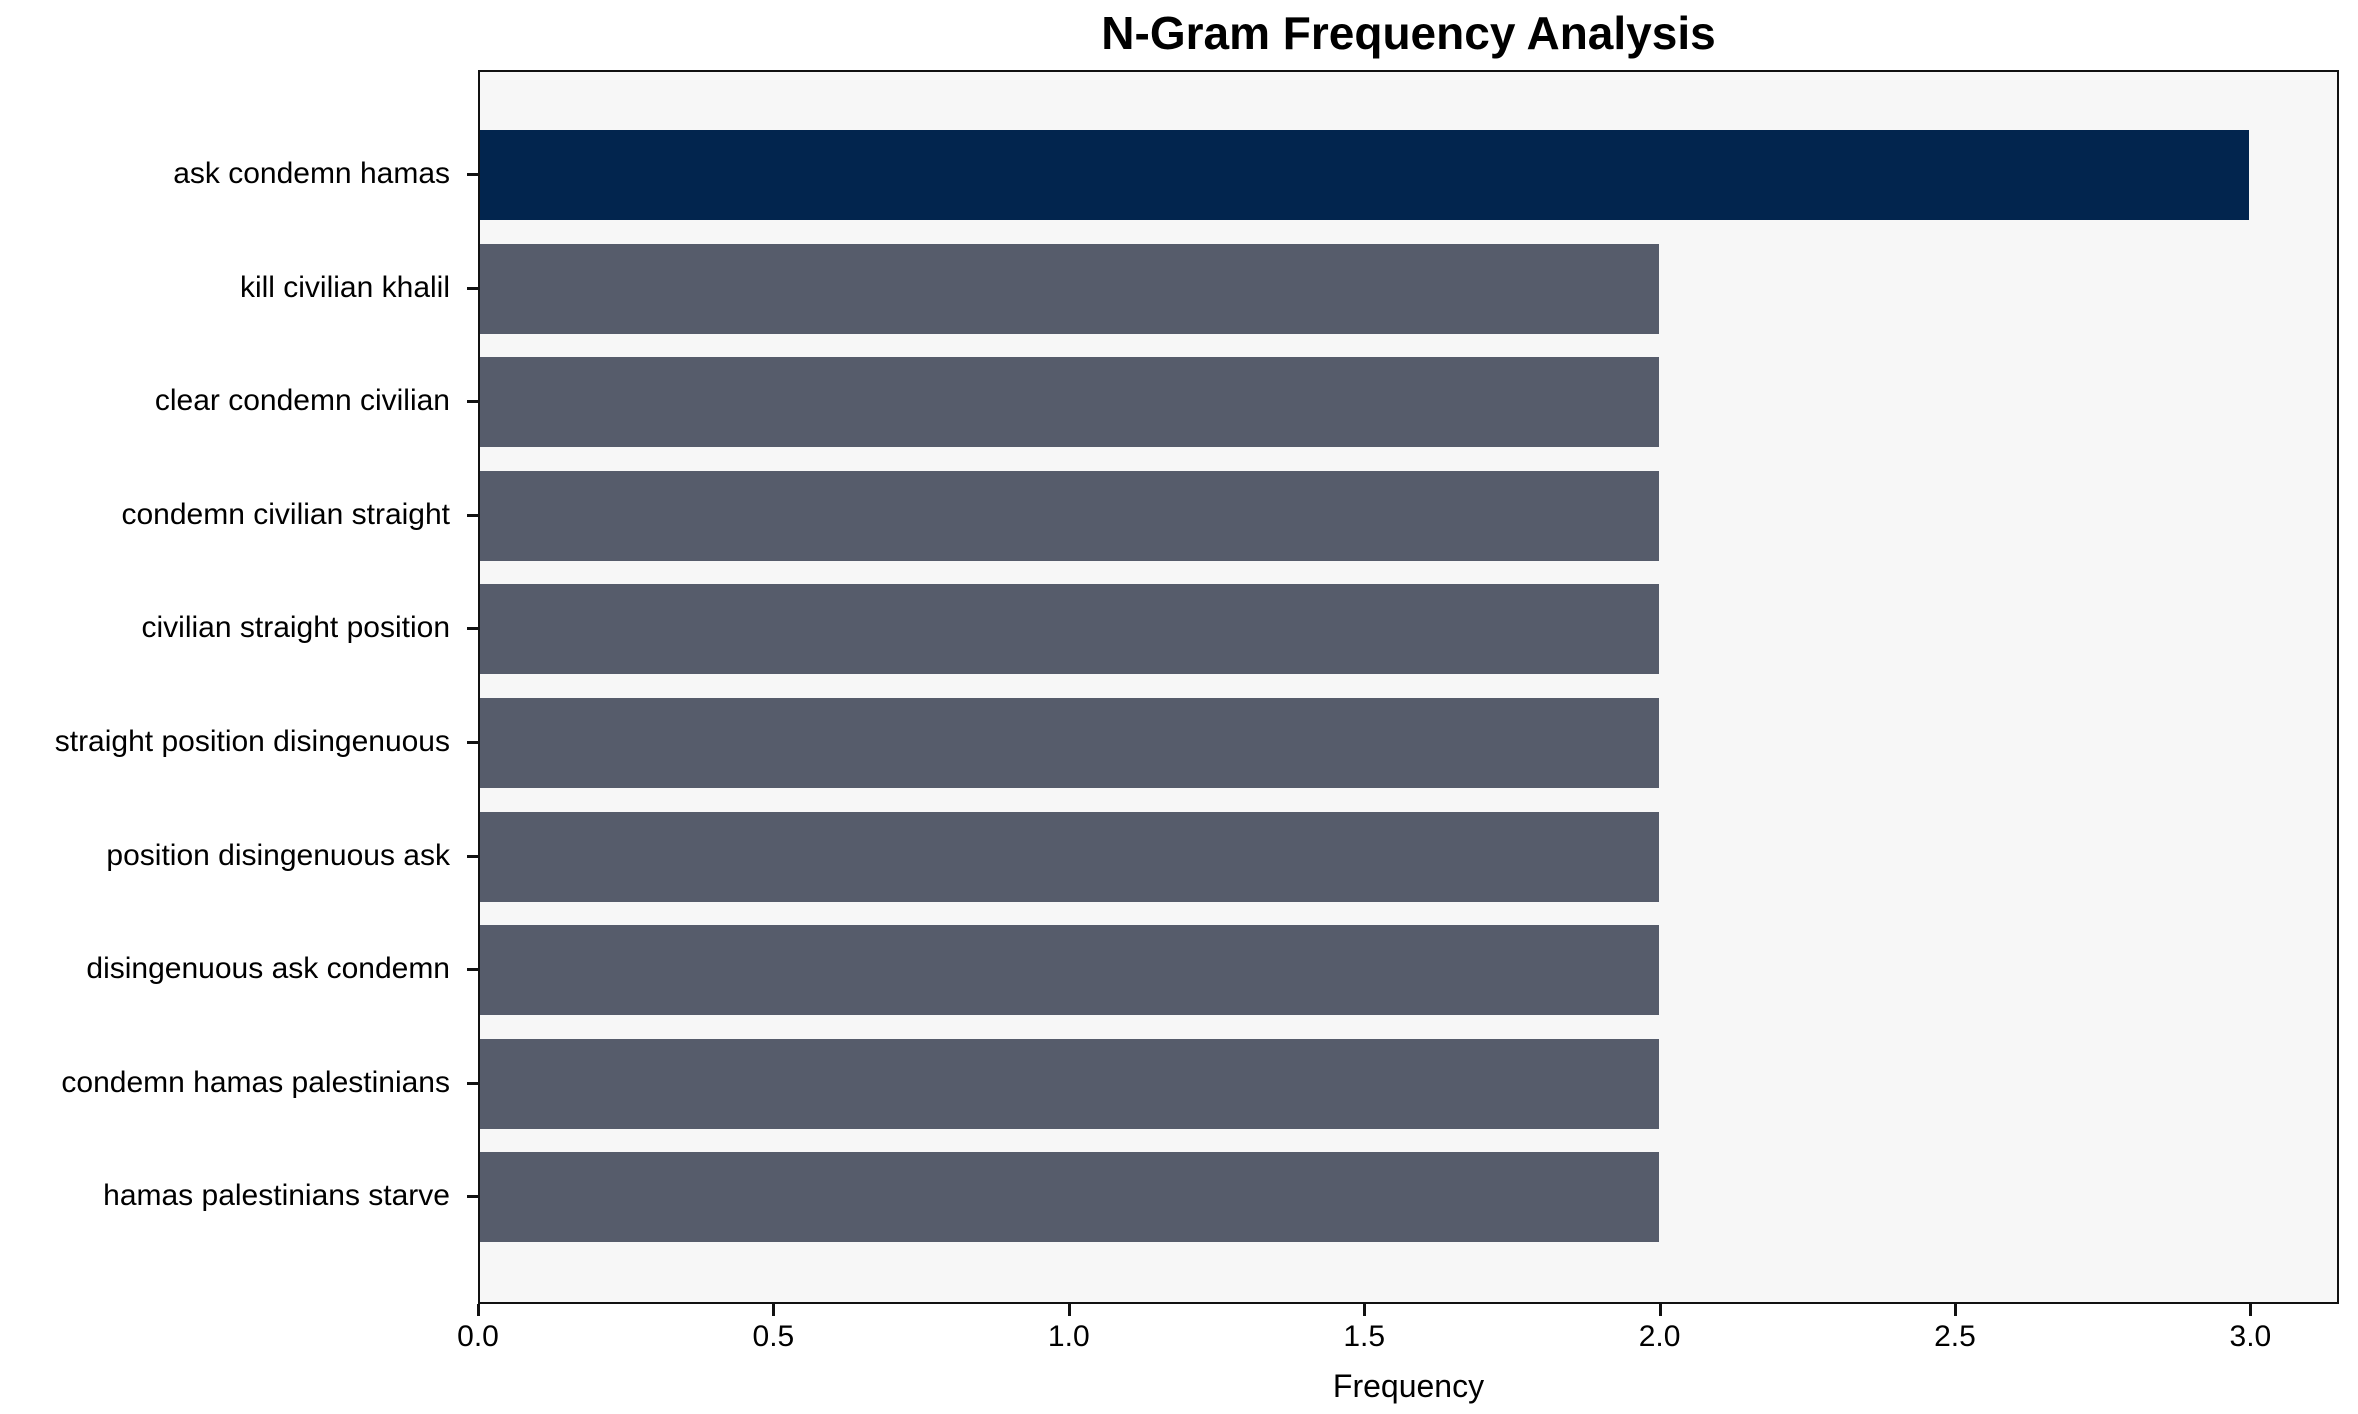 This screenshot has height=1414, width=2358. What do you see at coordinates (1408, 33) in the screenshot?
I see `chart-title: N-Gram Frequency Analysis` at bounding box center [1408, 33].